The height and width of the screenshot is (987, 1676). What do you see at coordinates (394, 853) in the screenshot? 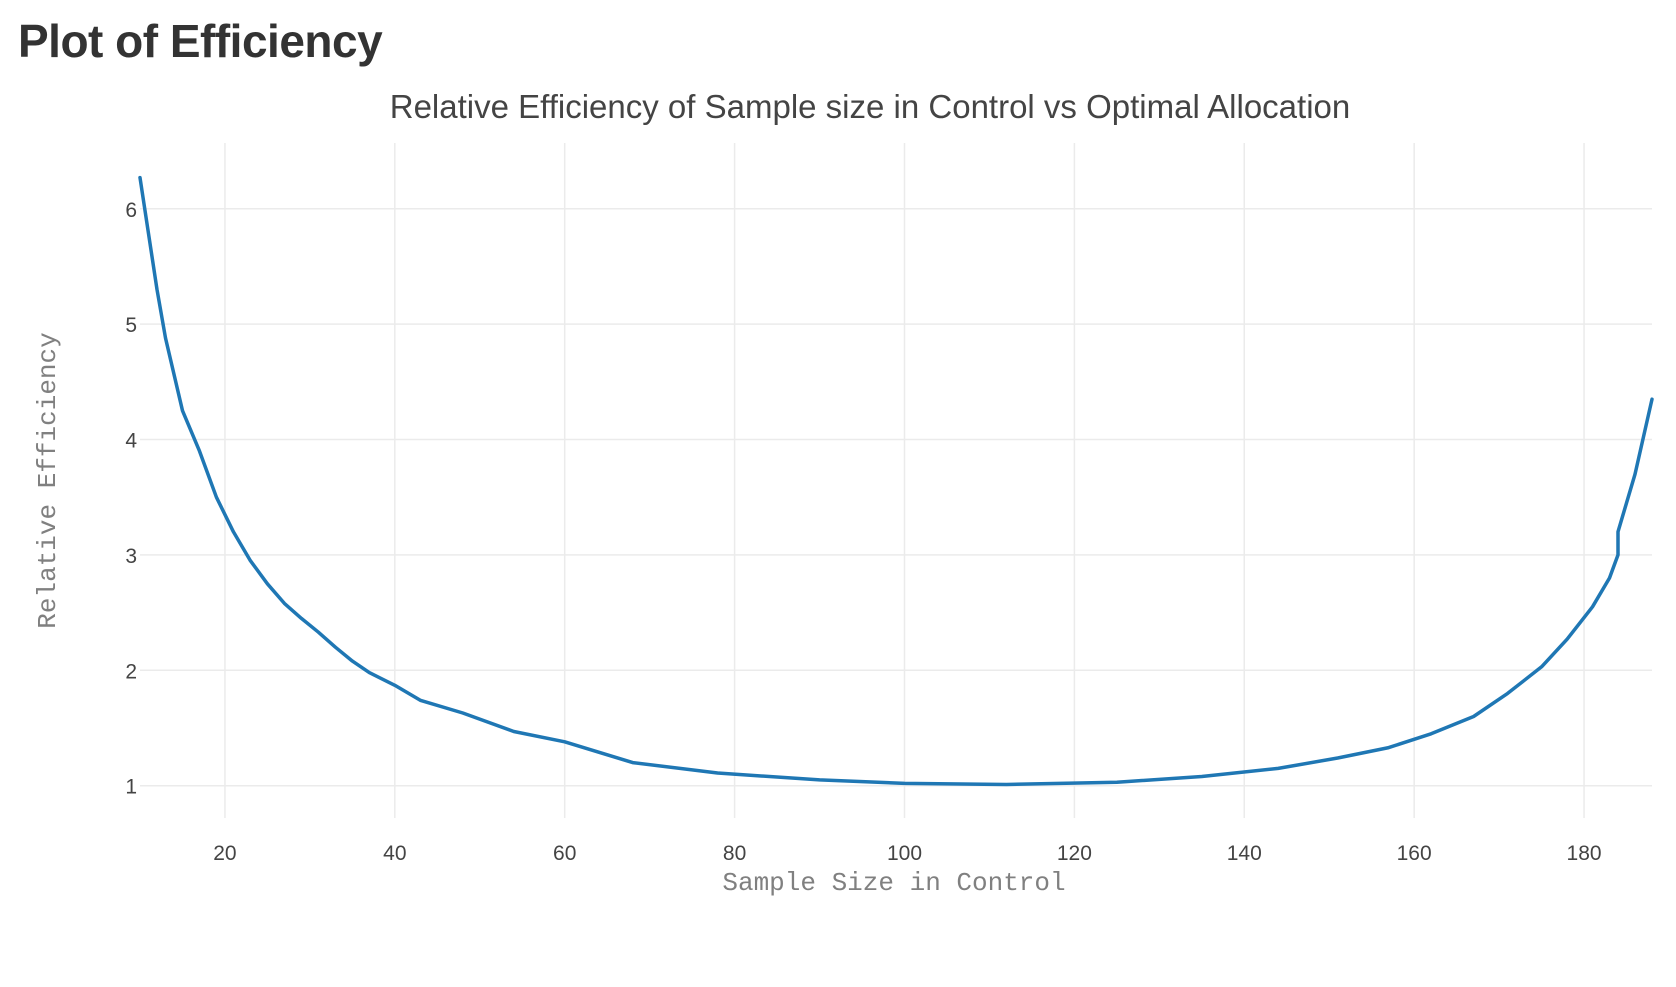
I see `x-tick-label: 40` at bounding box center [394, 853].